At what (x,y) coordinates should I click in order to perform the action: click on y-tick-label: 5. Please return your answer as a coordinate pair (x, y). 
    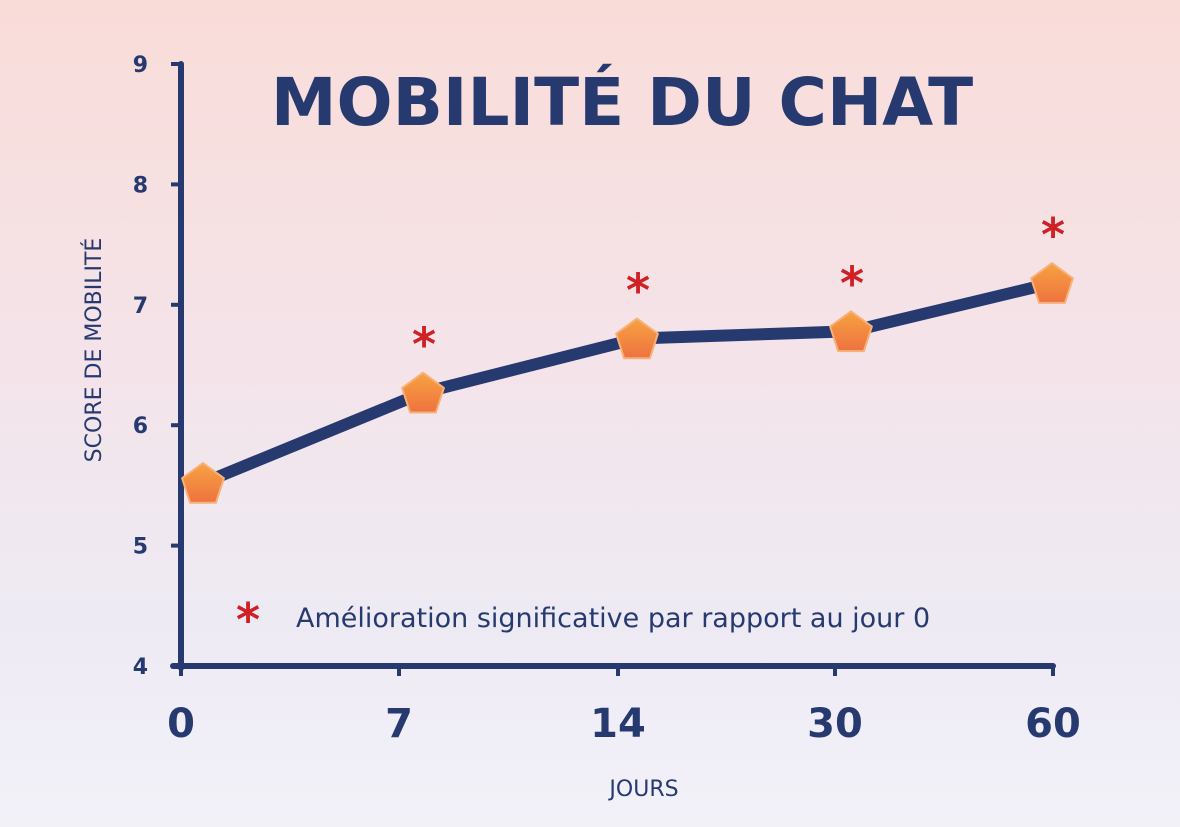
    Looking at the image, I should click on (140, 547).